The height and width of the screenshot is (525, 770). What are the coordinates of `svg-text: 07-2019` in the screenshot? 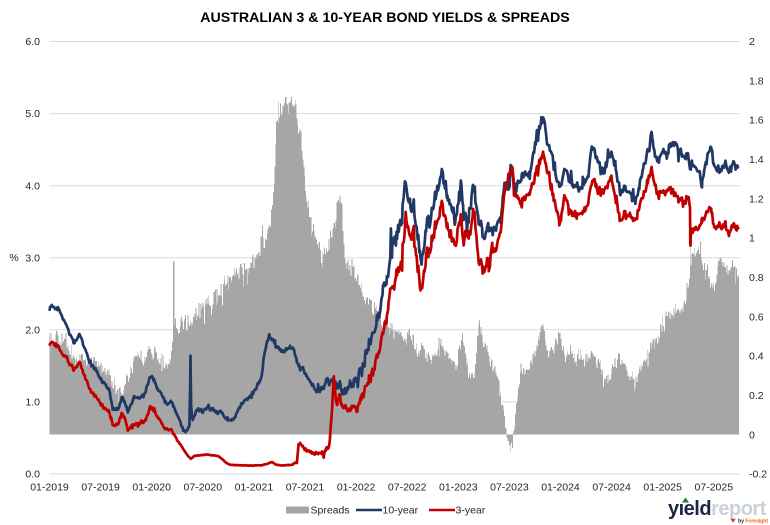 It's located at (100, 488).